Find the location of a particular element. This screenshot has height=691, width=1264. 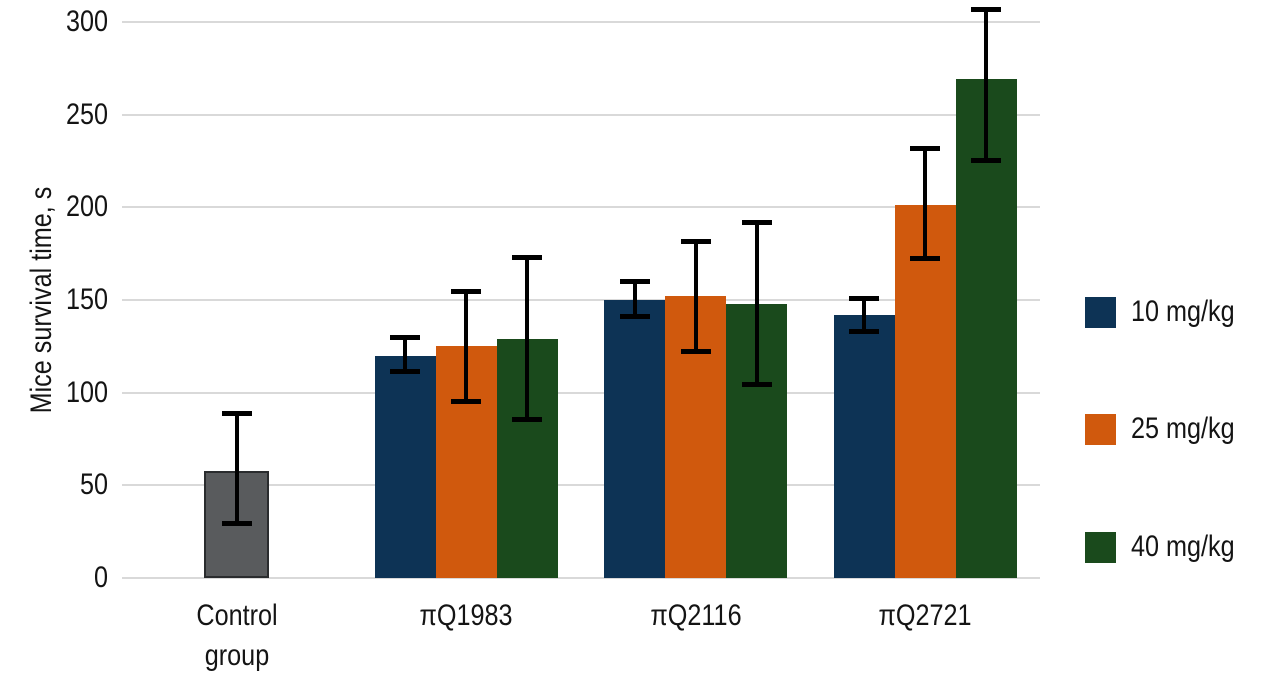

y-tick-label: 200 is located at coordinates (86, 207).